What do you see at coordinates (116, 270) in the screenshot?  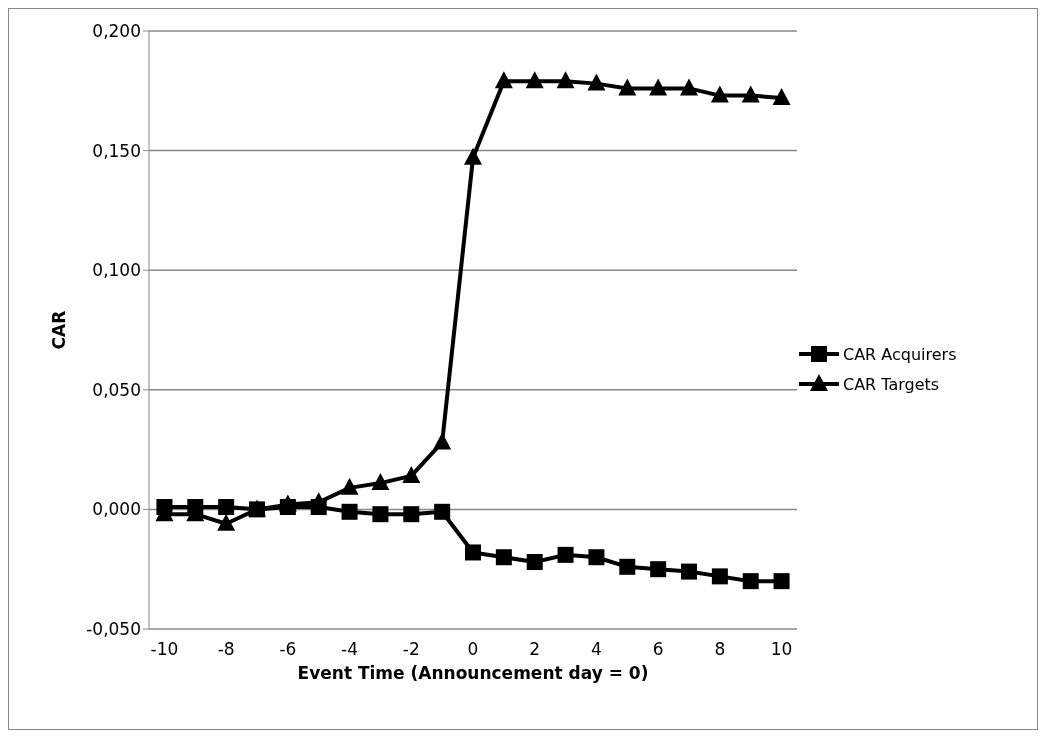 I see `y-tick-label: 0,100` at bounding box center [116, 270].